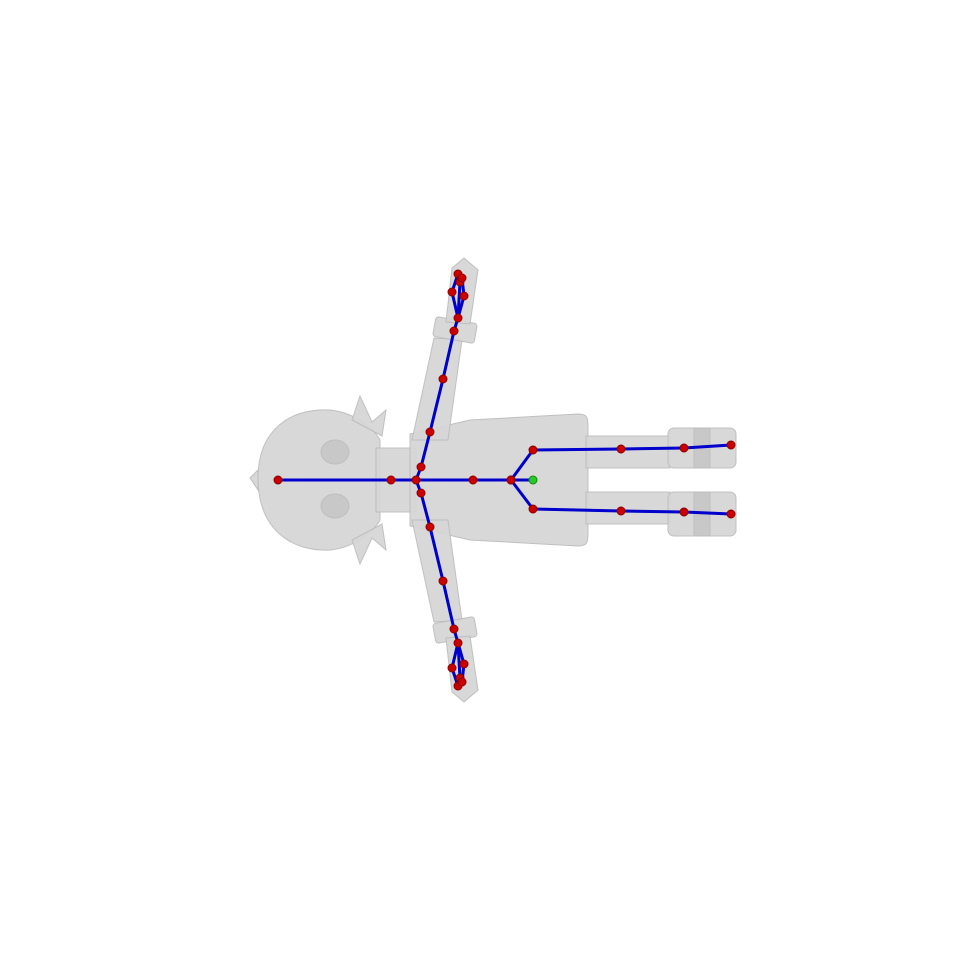 Image resolution: width=960 pixels, height=960 pixels. I want to click on left-elbow-joint, so click(443, 379).